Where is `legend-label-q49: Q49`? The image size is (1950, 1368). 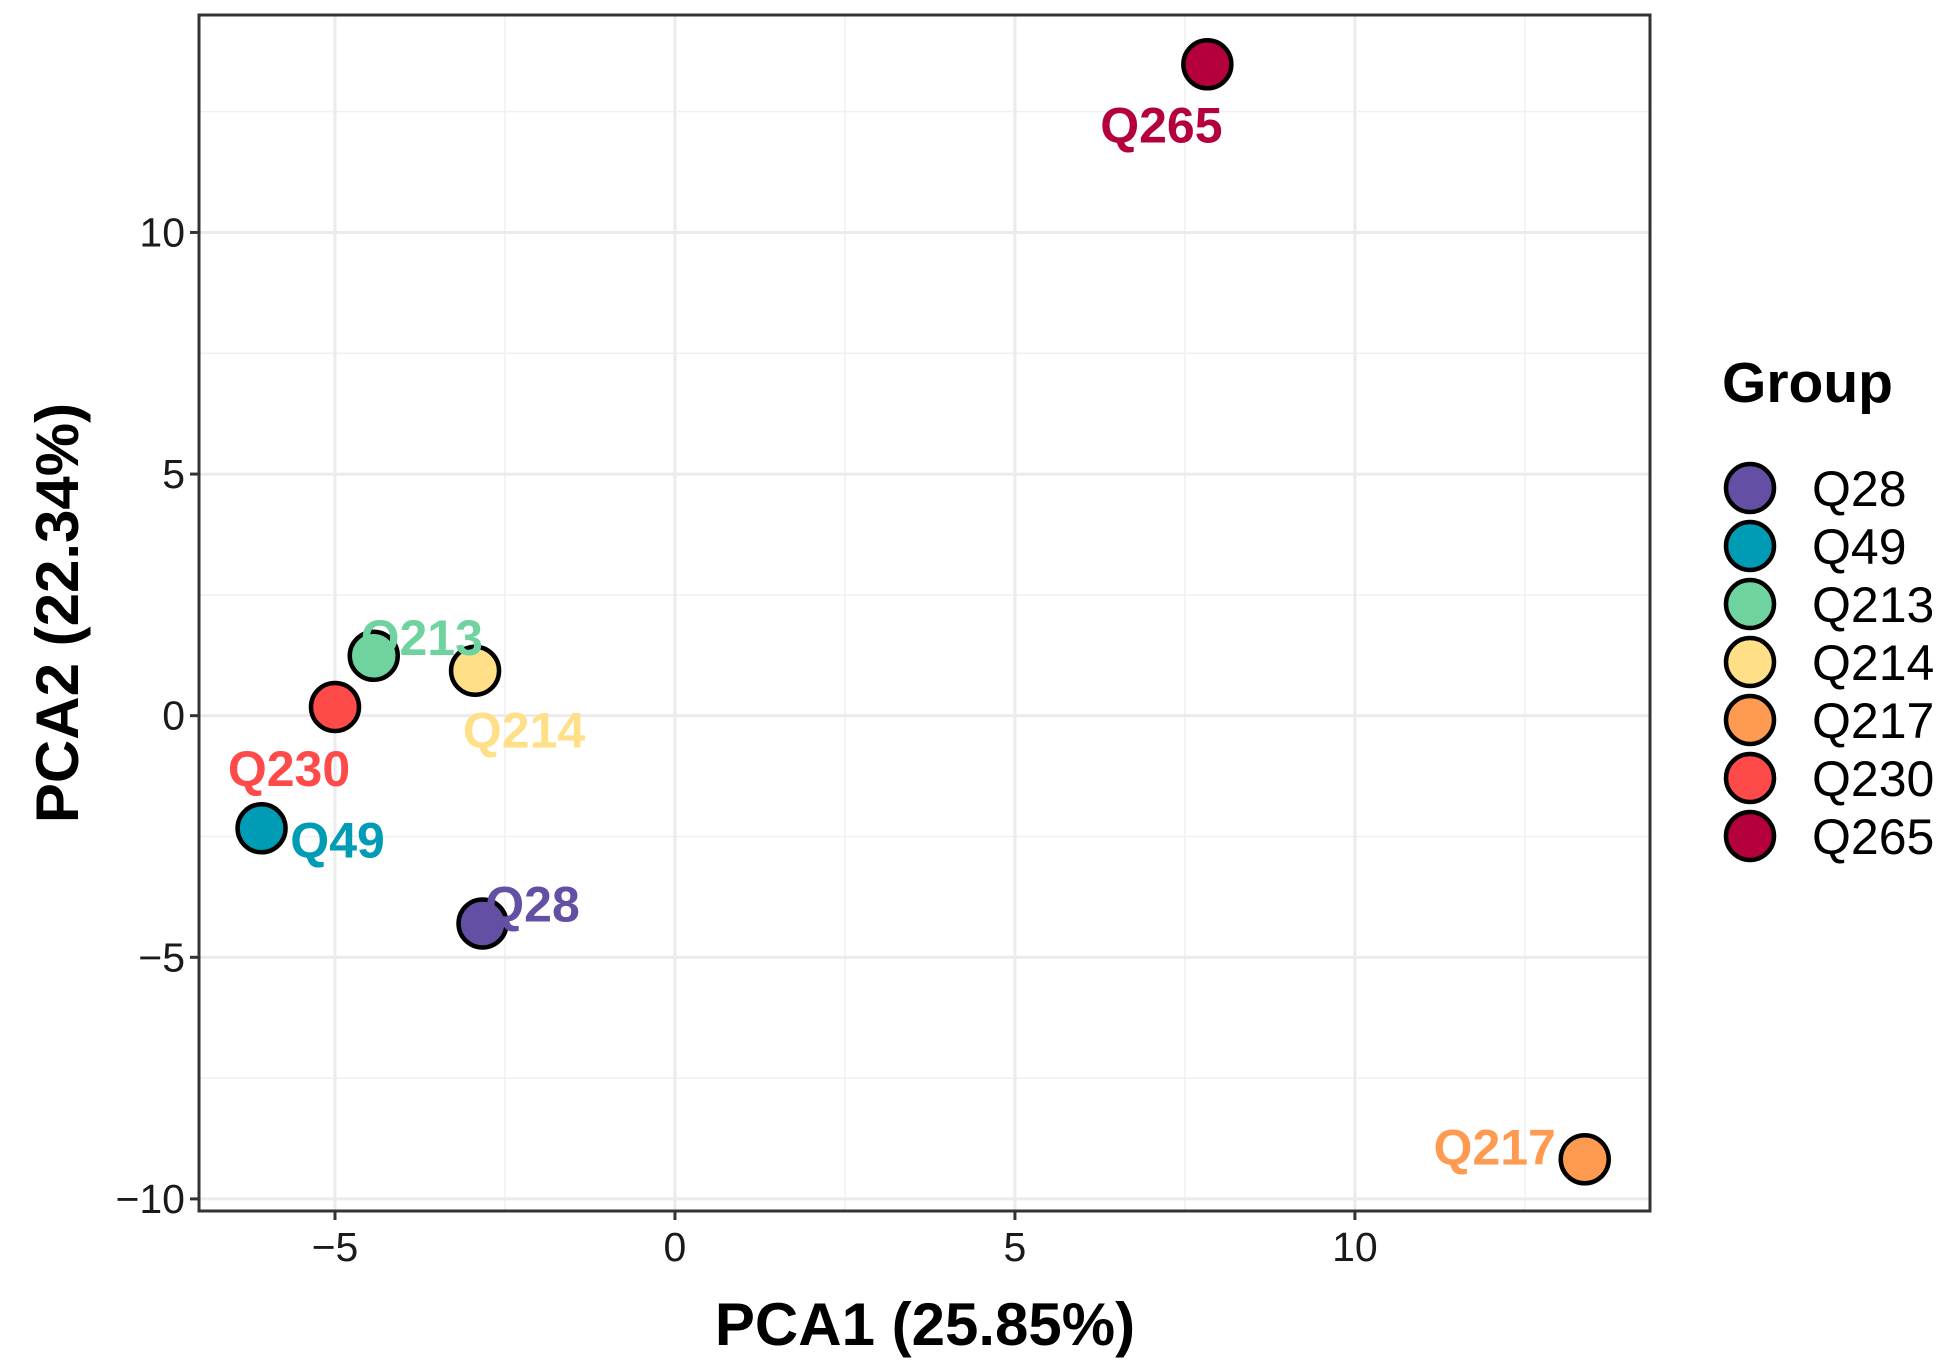
legend-label-q49: Q49 is located at coordinates (1859, 547).